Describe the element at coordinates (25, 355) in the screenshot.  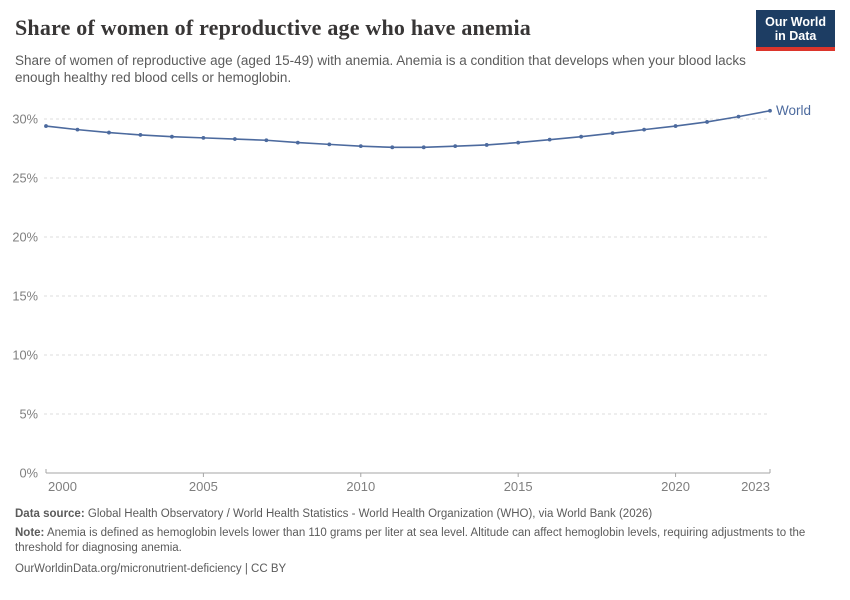
I see `y-tick-label: 10%` at that location.